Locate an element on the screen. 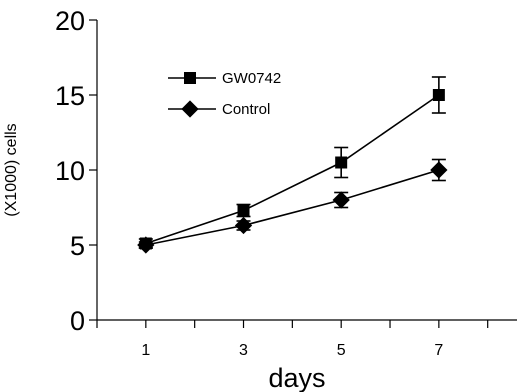 The height and width of the screenshot is (392, 517). y-tick-label: 0 is located at coordinates (77, 321).